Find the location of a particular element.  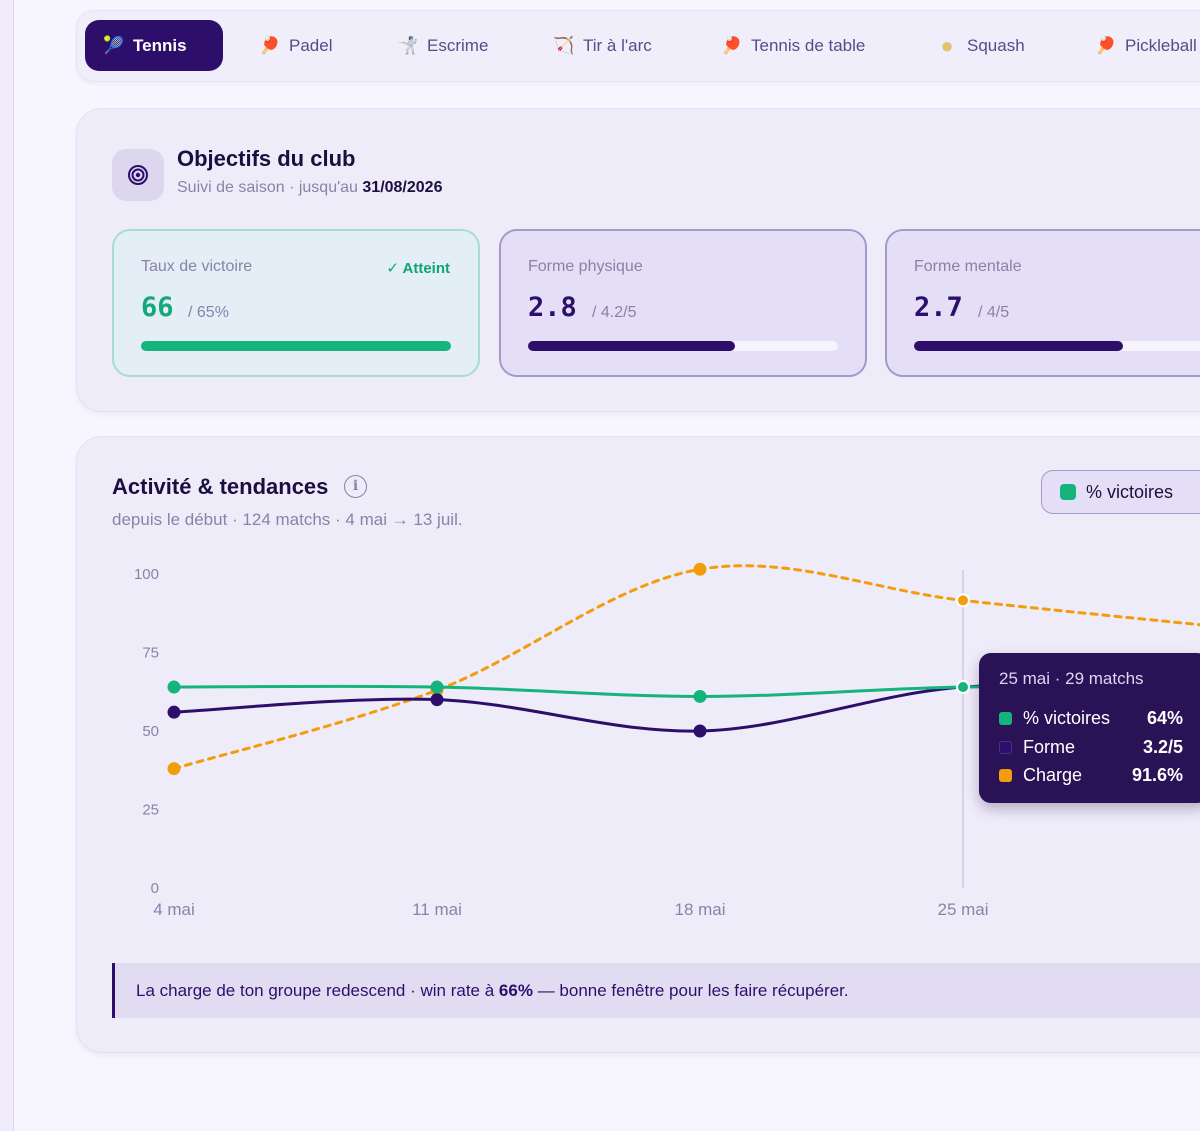

tooltip-row-name: Charge is located at coordinates (1053, 775).